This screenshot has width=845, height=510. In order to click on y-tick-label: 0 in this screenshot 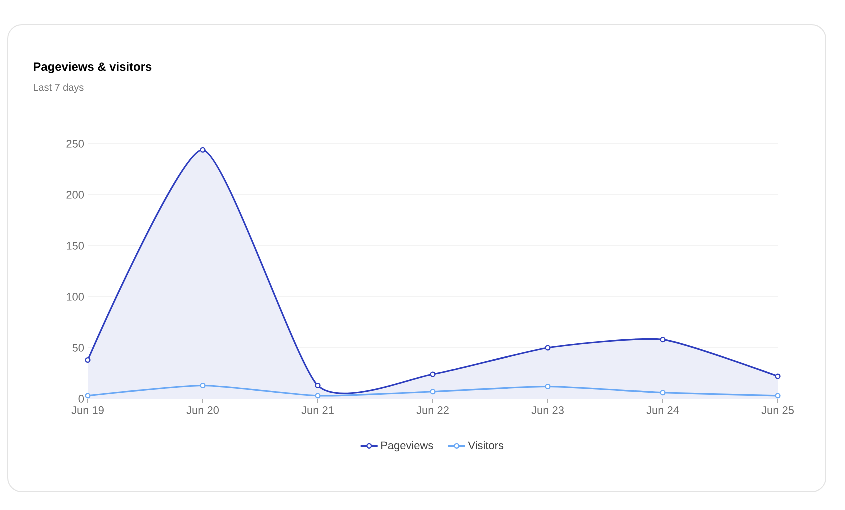, I will do `click(81, 399)`.